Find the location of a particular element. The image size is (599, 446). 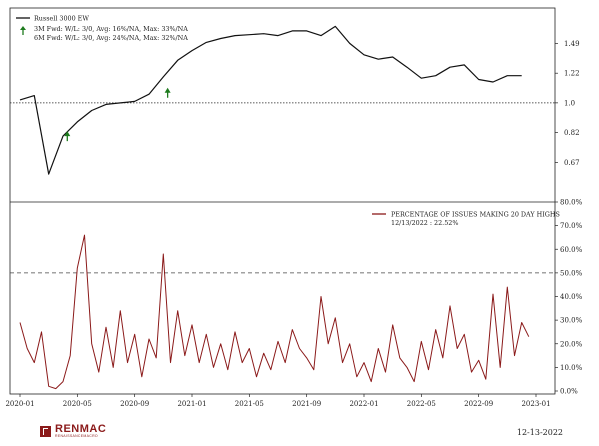

top-ytick-label-0: 1.49 is located at coordinates (572, 44).